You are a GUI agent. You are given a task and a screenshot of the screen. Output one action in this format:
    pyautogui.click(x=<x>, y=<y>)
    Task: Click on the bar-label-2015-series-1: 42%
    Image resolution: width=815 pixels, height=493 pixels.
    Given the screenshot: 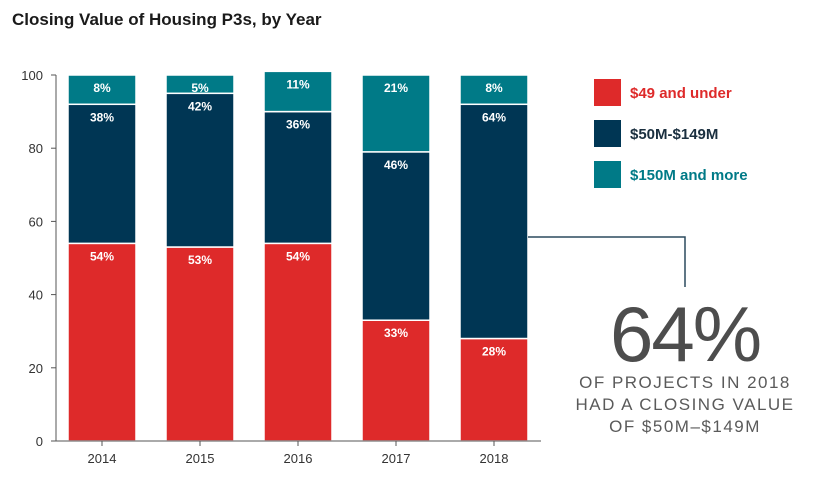 What is the action you would take?
    pyautogui.click(x=200, y=106)
    